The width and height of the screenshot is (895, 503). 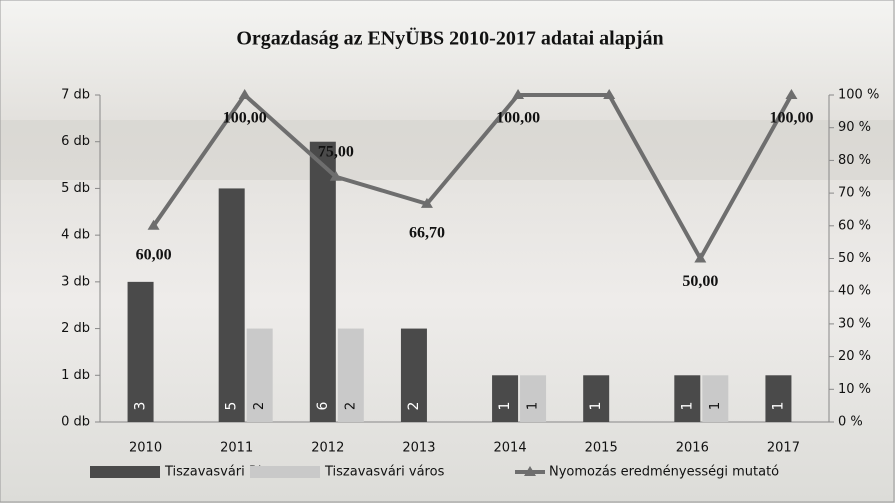 What do you see at coordinates (418, 448) in the screenshot?
I see `x-tick-label: 2013` at bounding box center [418, 448].